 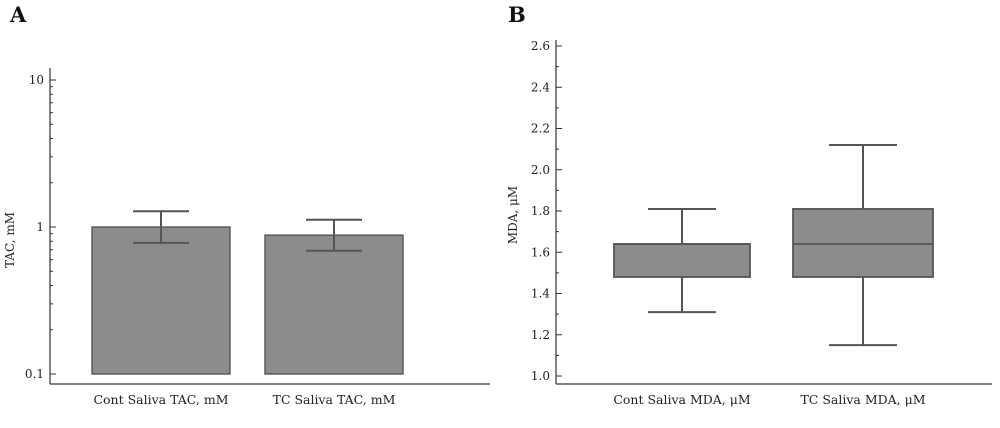 I want to click on panel-b-y-tick-label: 2.2, so click(x=540, y=129).